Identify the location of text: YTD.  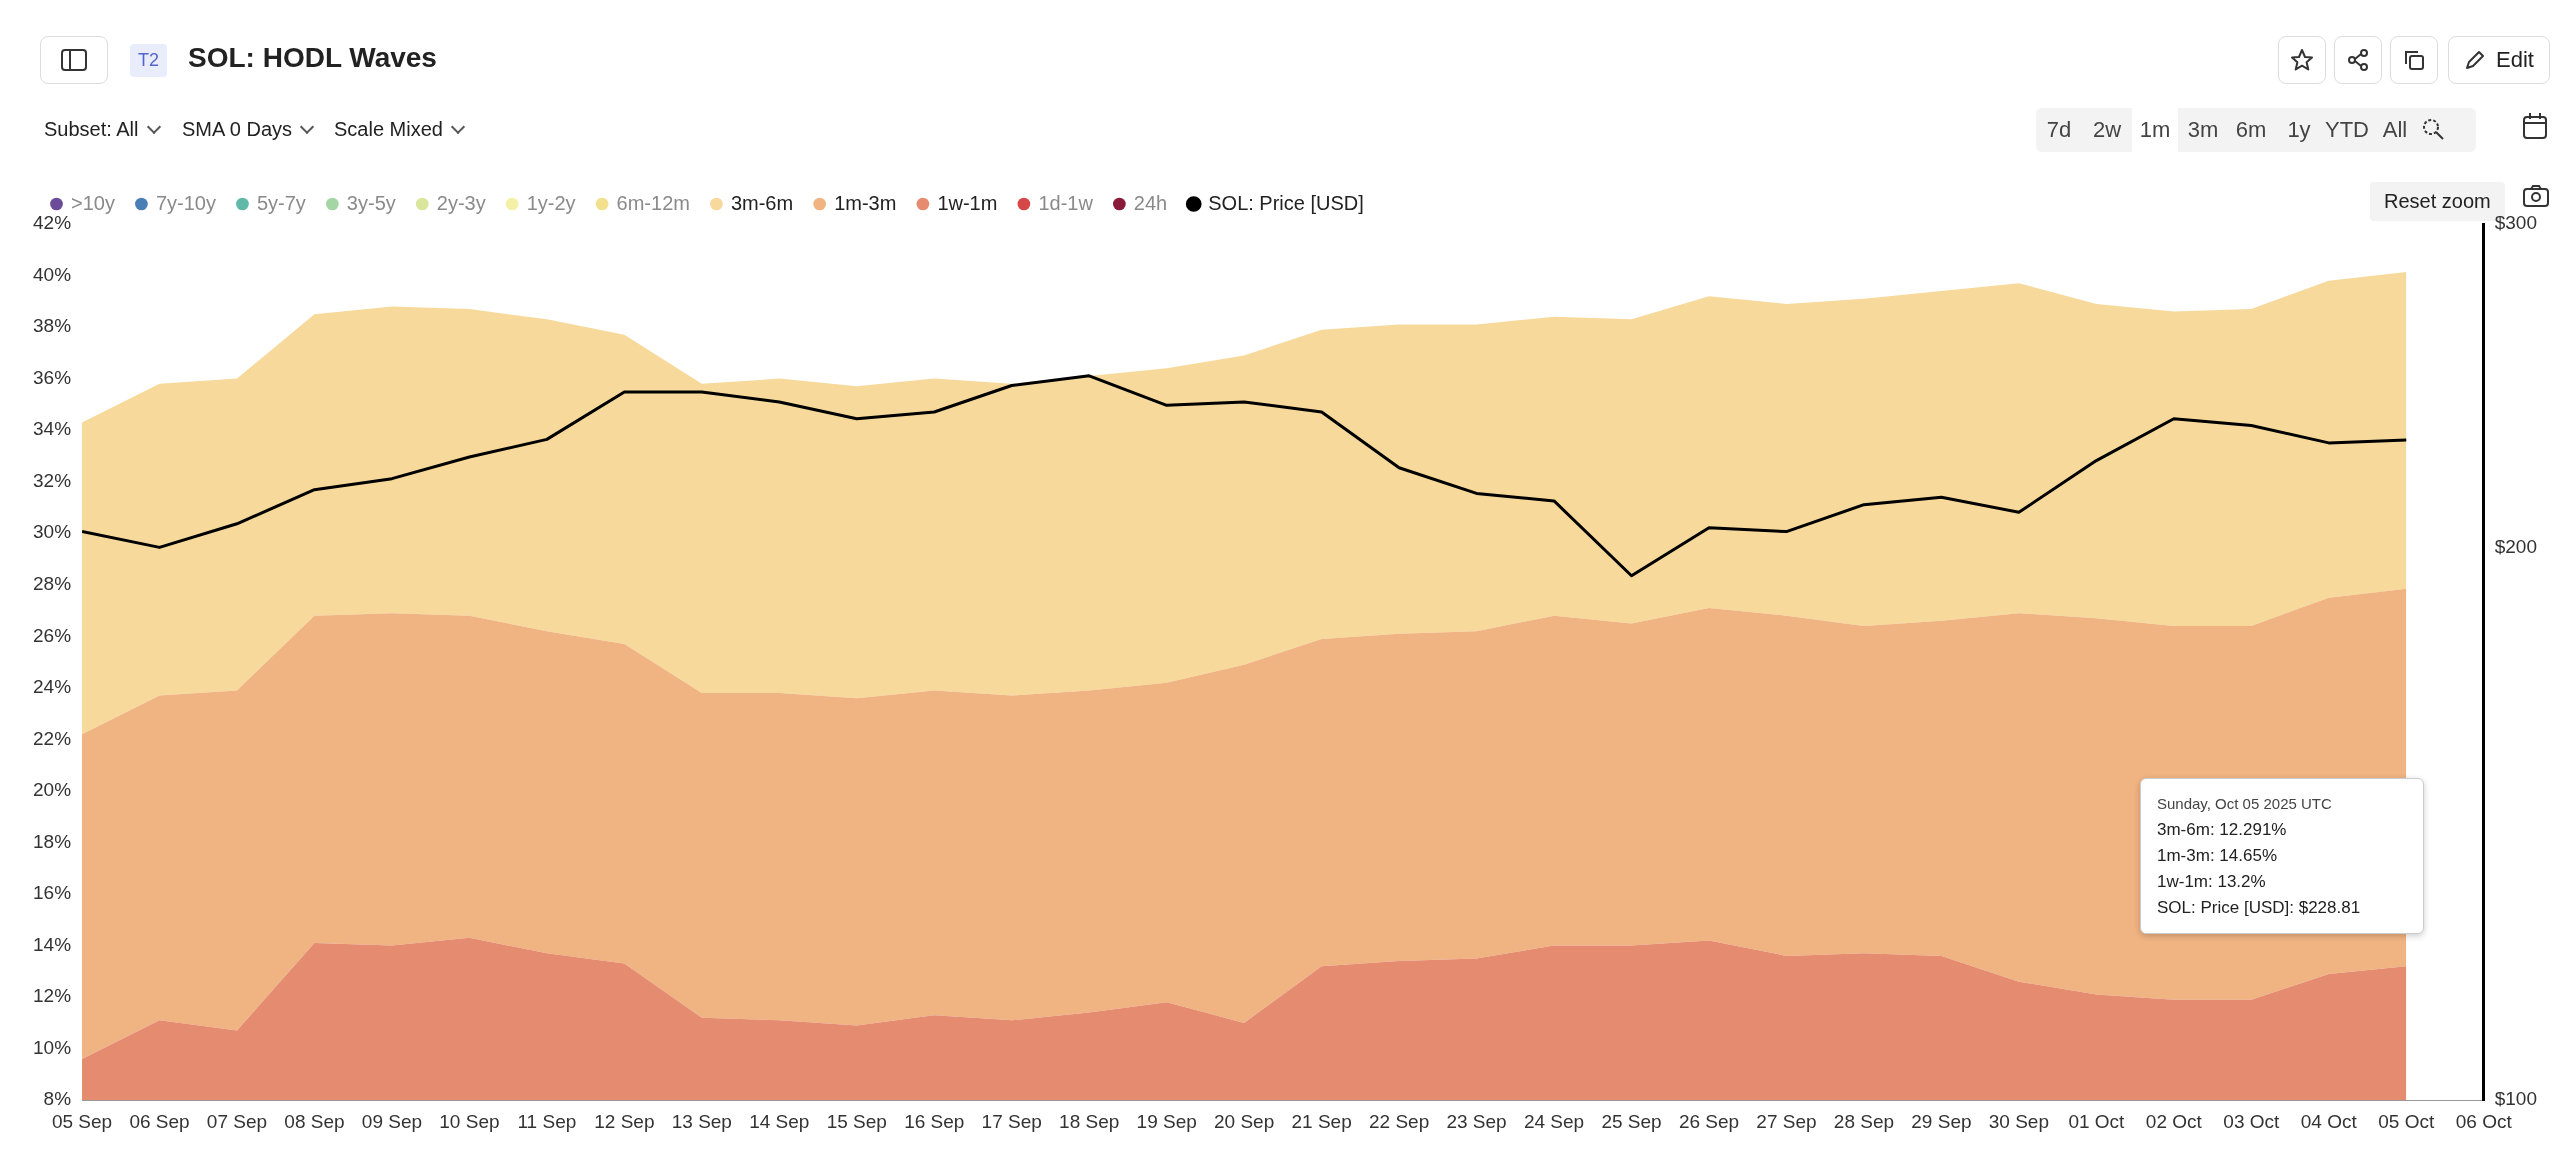
(2347, 130).